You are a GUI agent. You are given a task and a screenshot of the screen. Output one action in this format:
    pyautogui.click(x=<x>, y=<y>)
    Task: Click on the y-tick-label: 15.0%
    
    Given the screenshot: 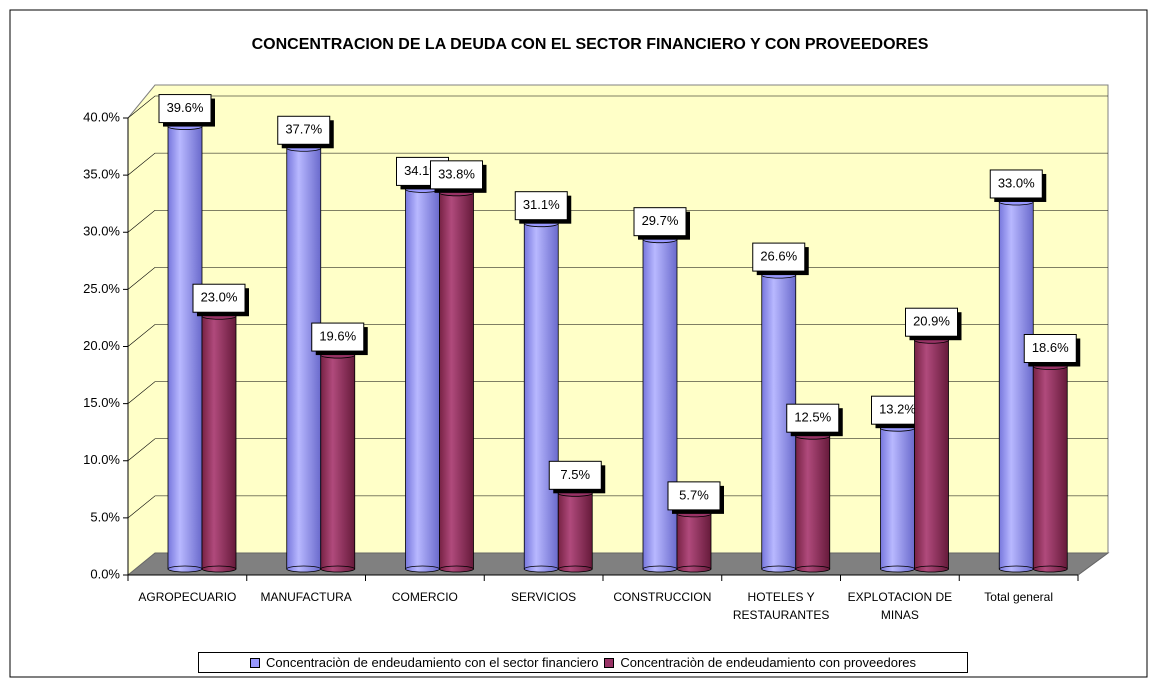 What is the action you would take?
    pyautogui.click(x=101, y=402)
    